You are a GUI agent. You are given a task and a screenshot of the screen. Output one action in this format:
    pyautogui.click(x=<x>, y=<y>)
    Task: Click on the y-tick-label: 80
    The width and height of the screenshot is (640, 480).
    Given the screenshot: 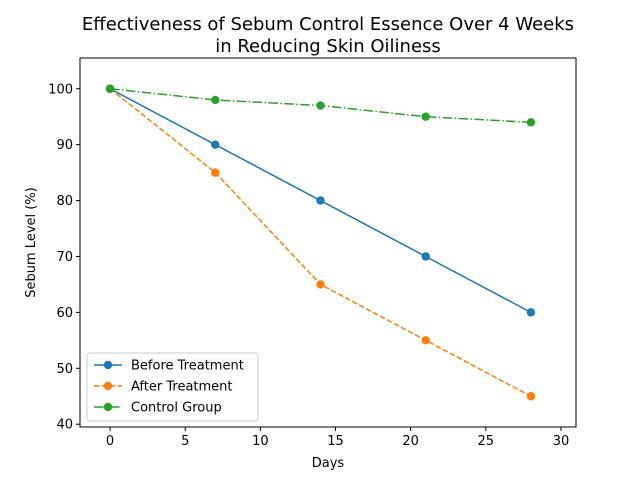 What is the action you would take?
    pyautogui.click(x=64, y=201)
    